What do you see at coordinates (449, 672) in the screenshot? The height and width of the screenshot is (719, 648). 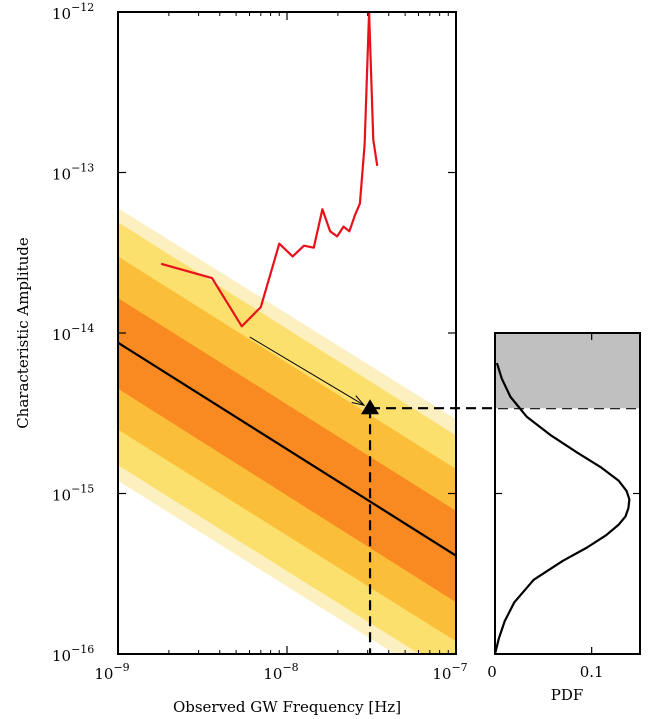 I see `x-tick-label: 10⁻⁷` at bounding box center [449, 672].